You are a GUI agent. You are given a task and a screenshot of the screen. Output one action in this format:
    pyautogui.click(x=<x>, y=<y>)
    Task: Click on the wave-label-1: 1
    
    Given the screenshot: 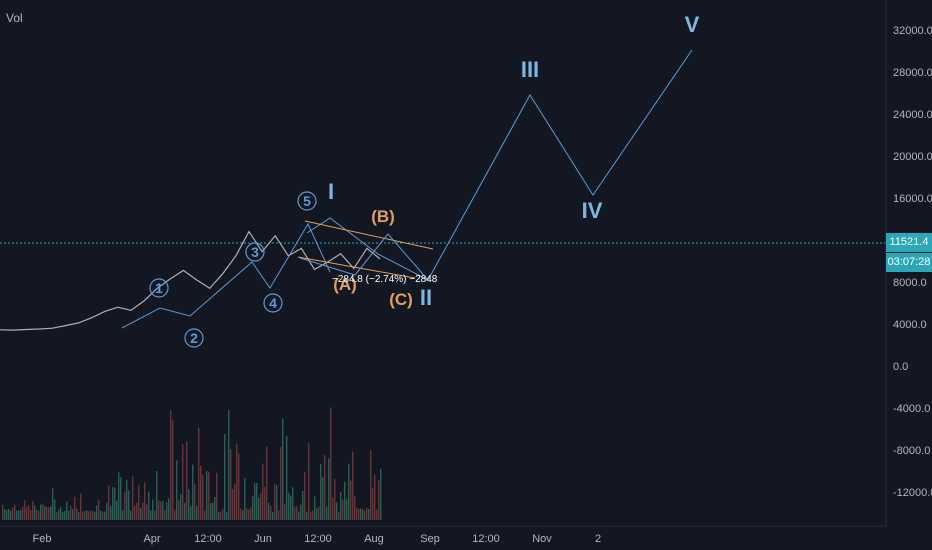 What is the action you would take?
    pyautogui.click(x=159, y=288)
    